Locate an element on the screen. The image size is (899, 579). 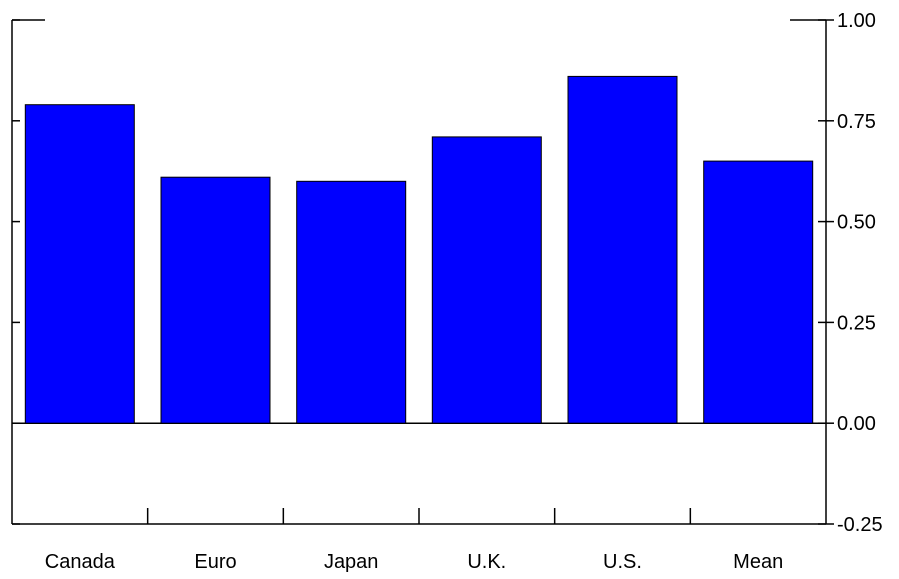
y-tick-label: 0.00 is located at coordinates (856, 424).